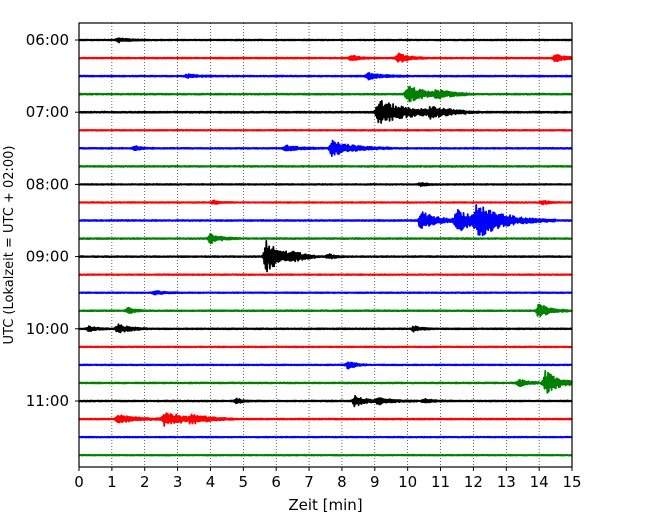 The width and height of the screenshot is (650, 520). I want to click on x-tick-label: 8, so click(342, 482).